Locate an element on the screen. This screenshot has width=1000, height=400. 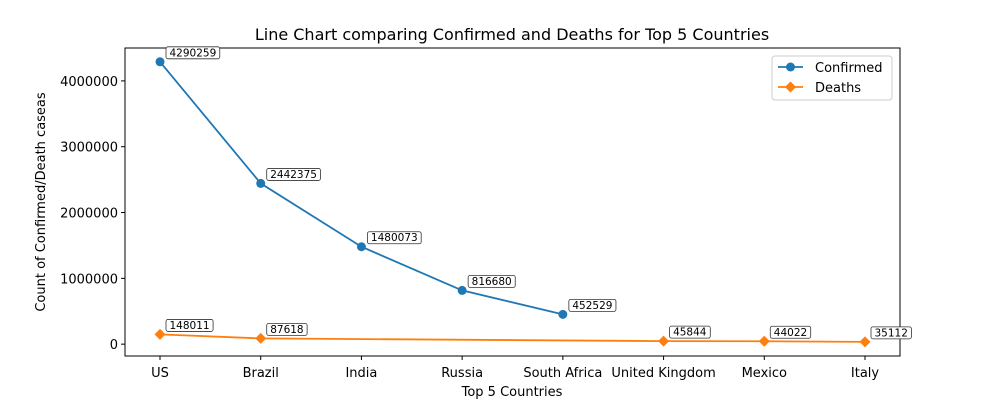
legend-label-deaths: Deaths is located at coordinates (838, 88).